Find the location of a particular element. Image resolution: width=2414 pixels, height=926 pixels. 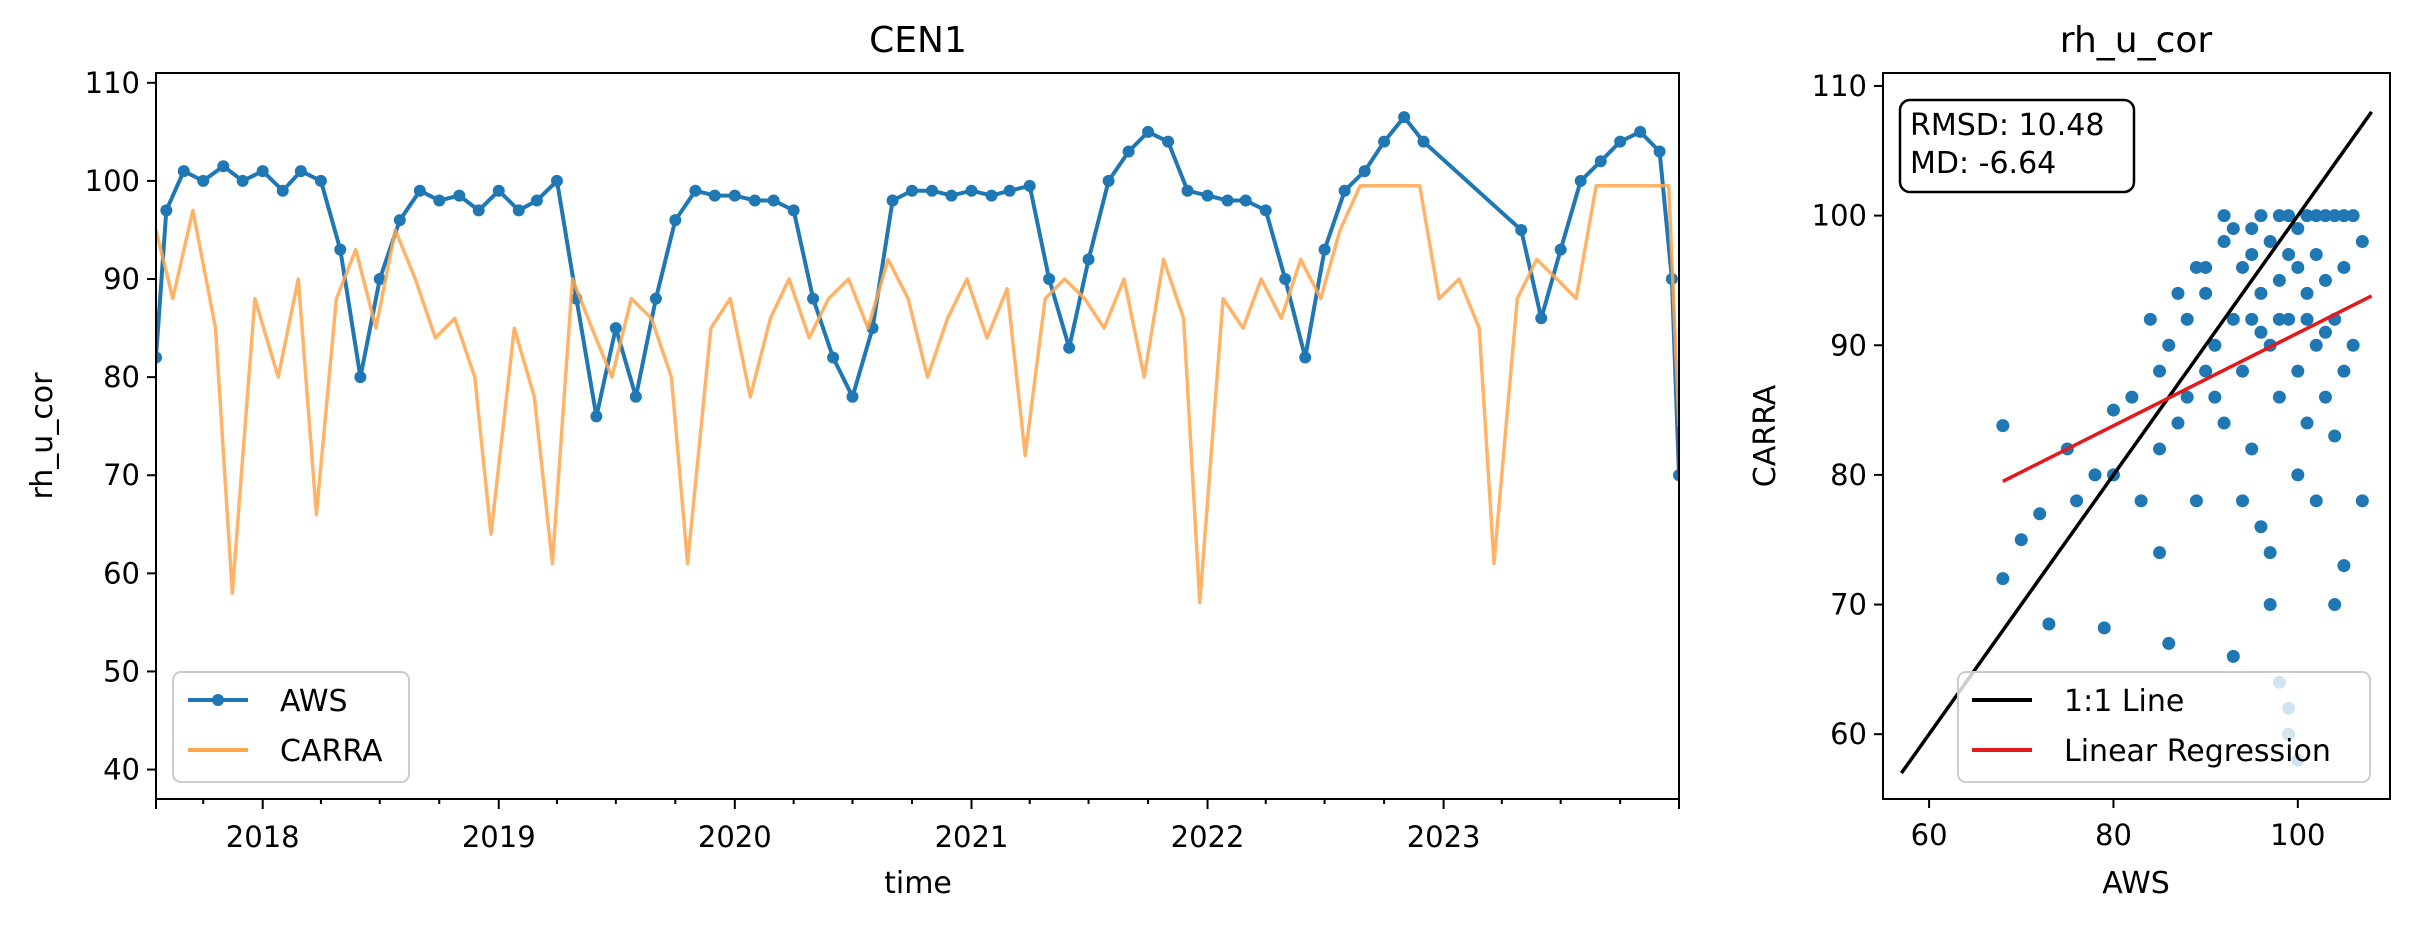

y-tick-label: 110 is located at coordinates (112, 83).